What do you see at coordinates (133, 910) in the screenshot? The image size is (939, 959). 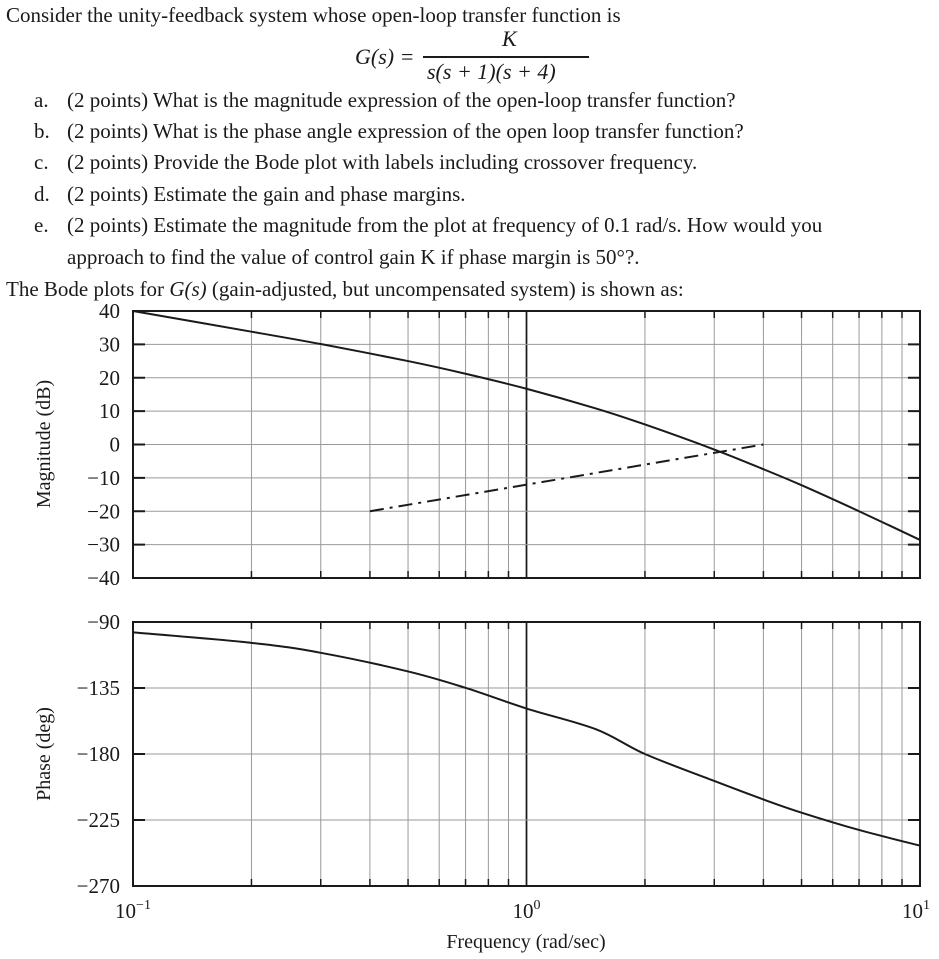 I see `x-tick-label: 10⁻¹` at bounding box center [133, 910].